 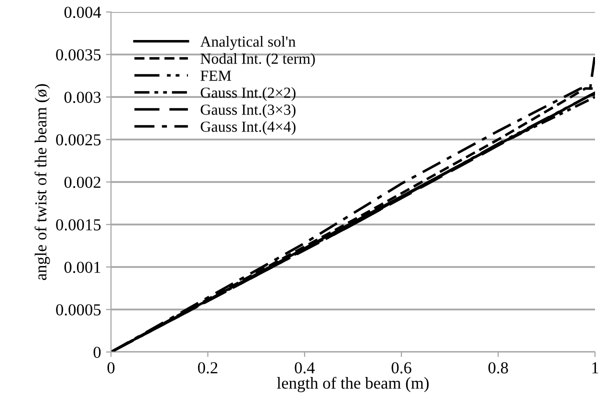 What do you see at coordinates (216, 75) in the screenshot?
I see `legend-label: FEM` at bounding box center [216, 75].